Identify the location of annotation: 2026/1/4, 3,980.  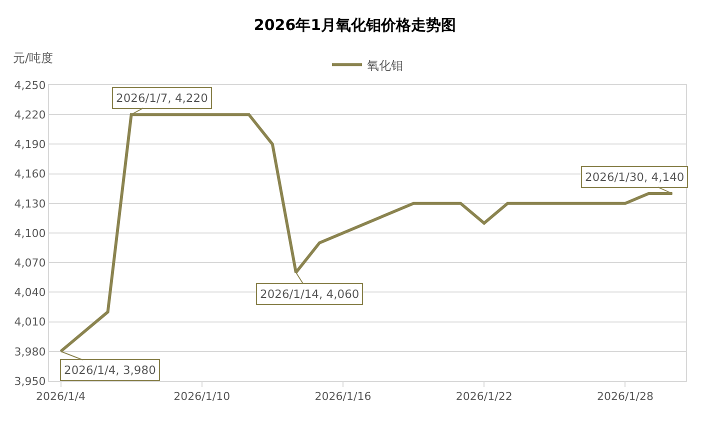
(110, 370).